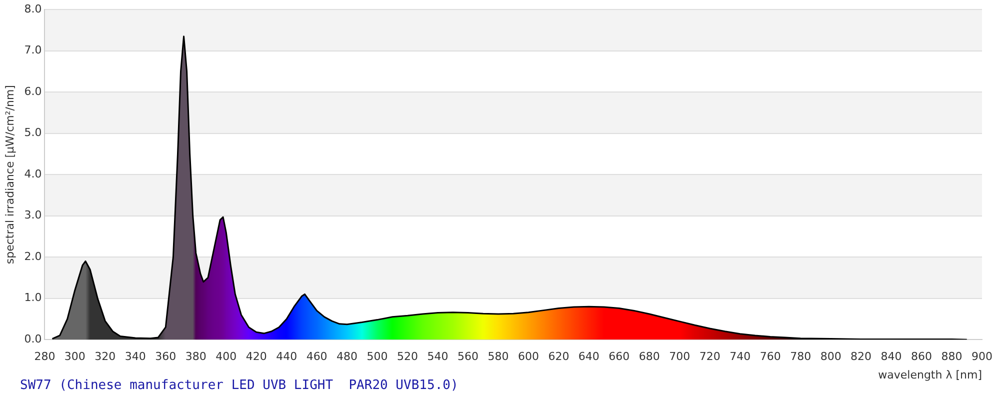 Image resolution: width=1000 pixels, height=400 pixels. What do you see at coordinates (105, 357) in the screenshot?
I see `x-tick-label: 320` at bounding box center [105, 357].